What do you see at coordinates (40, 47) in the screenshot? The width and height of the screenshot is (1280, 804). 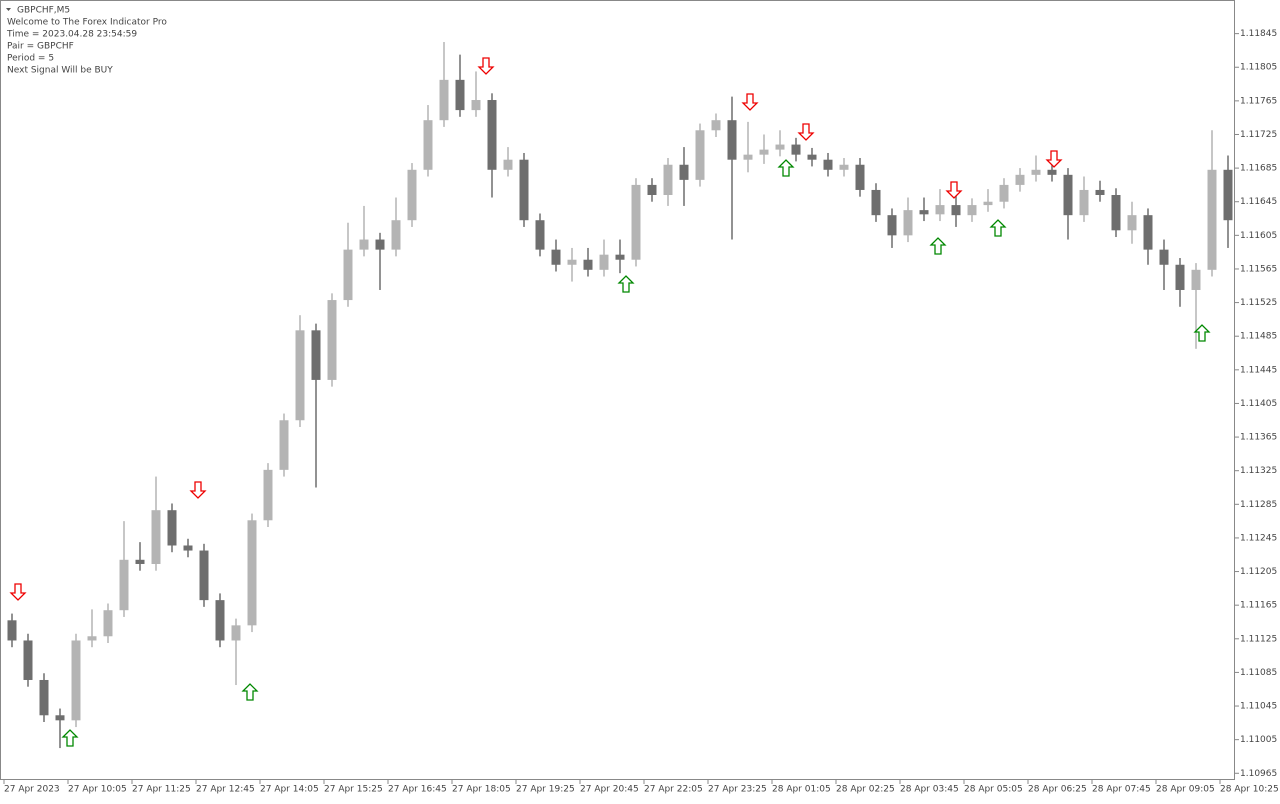 I see `info-line: Pair = GBPCHF` at bounding box center [40, 47].